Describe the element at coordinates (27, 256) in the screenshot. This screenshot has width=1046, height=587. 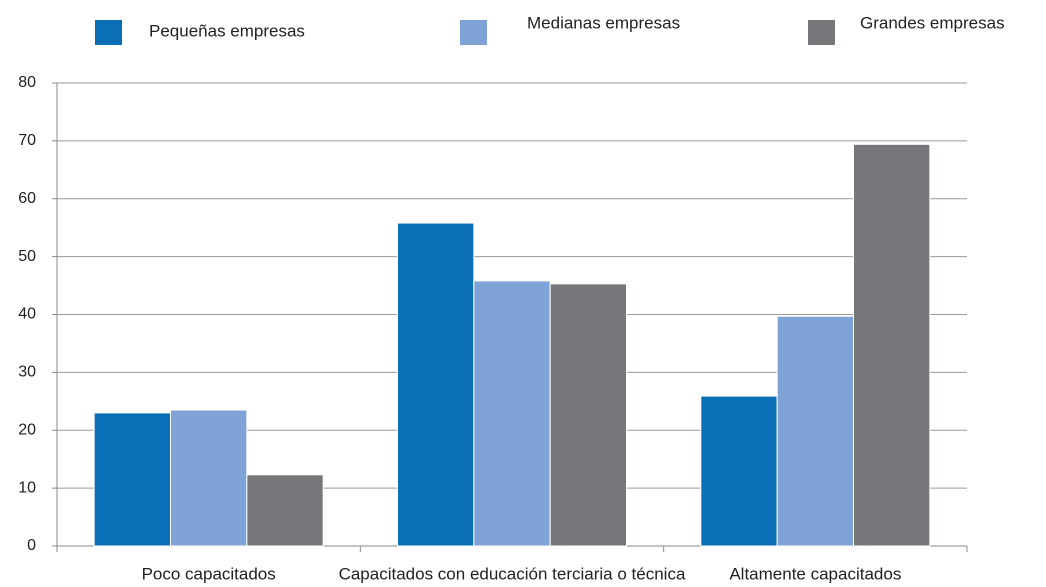
I see `y-tick-label: 50` at that location.